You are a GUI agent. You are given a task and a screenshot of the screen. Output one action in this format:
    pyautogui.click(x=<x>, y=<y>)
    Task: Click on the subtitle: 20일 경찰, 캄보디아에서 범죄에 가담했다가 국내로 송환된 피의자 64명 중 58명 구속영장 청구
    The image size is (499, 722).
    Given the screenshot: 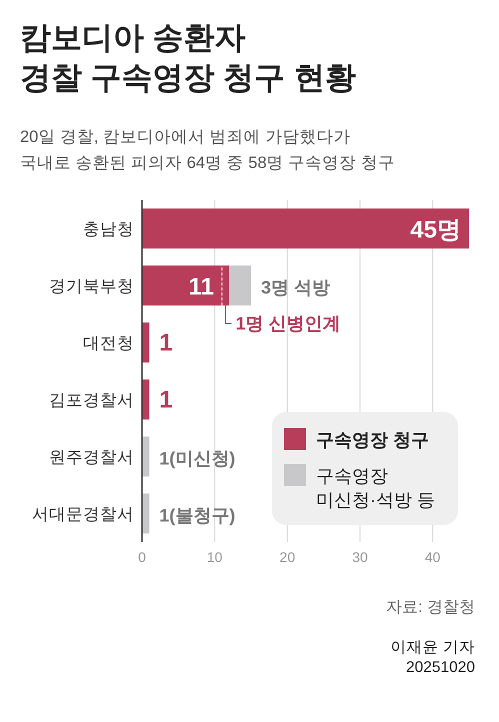 What is the action you would take?
    pyautogui.click(x=207, y=150)
    